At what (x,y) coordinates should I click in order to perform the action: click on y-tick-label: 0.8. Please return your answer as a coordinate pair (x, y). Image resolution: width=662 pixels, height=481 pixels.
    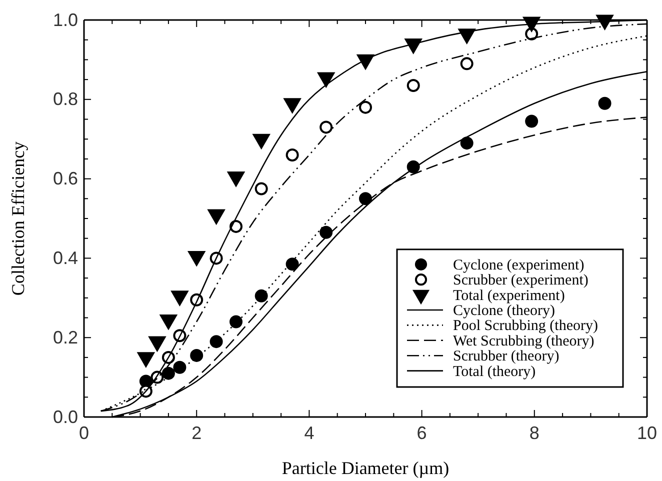
    Looking at the image, I should click on (65, 99).